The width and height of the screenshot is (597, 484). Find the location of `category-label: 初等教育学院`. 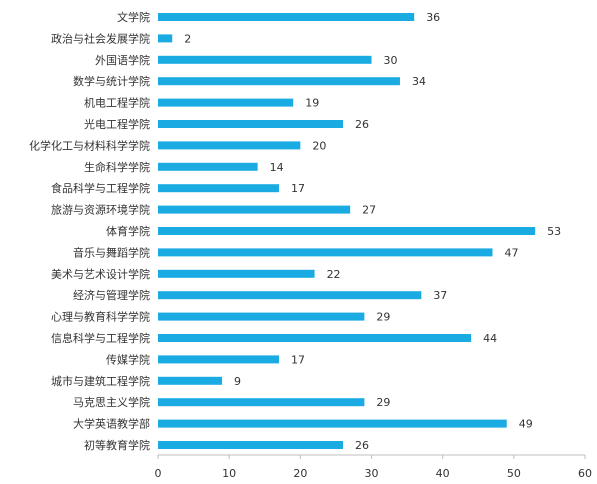

category-label: 初等教育学院 is located at coordinates (117, 445).